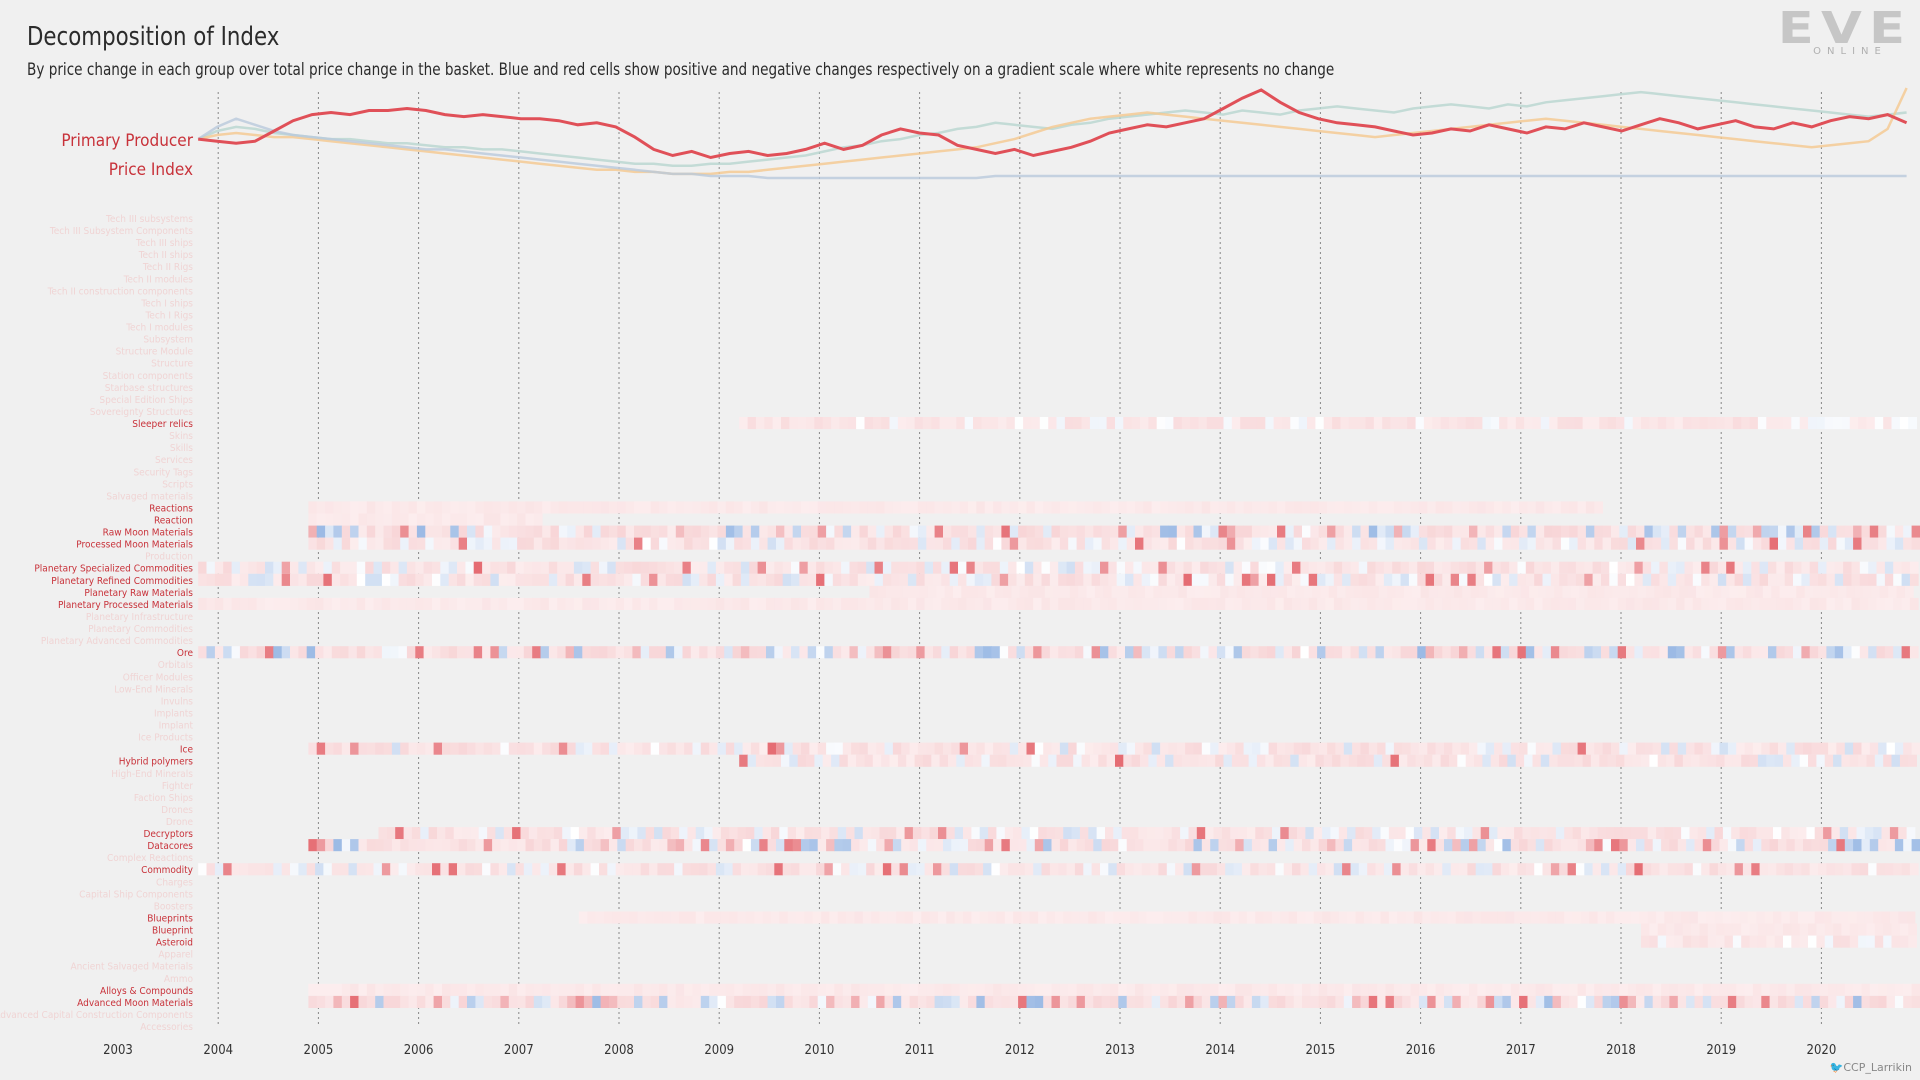 This screenshot has width=1920, height=1080. I want to click on row-label: Advanced Capital Construction Components, so click(96, 1015).